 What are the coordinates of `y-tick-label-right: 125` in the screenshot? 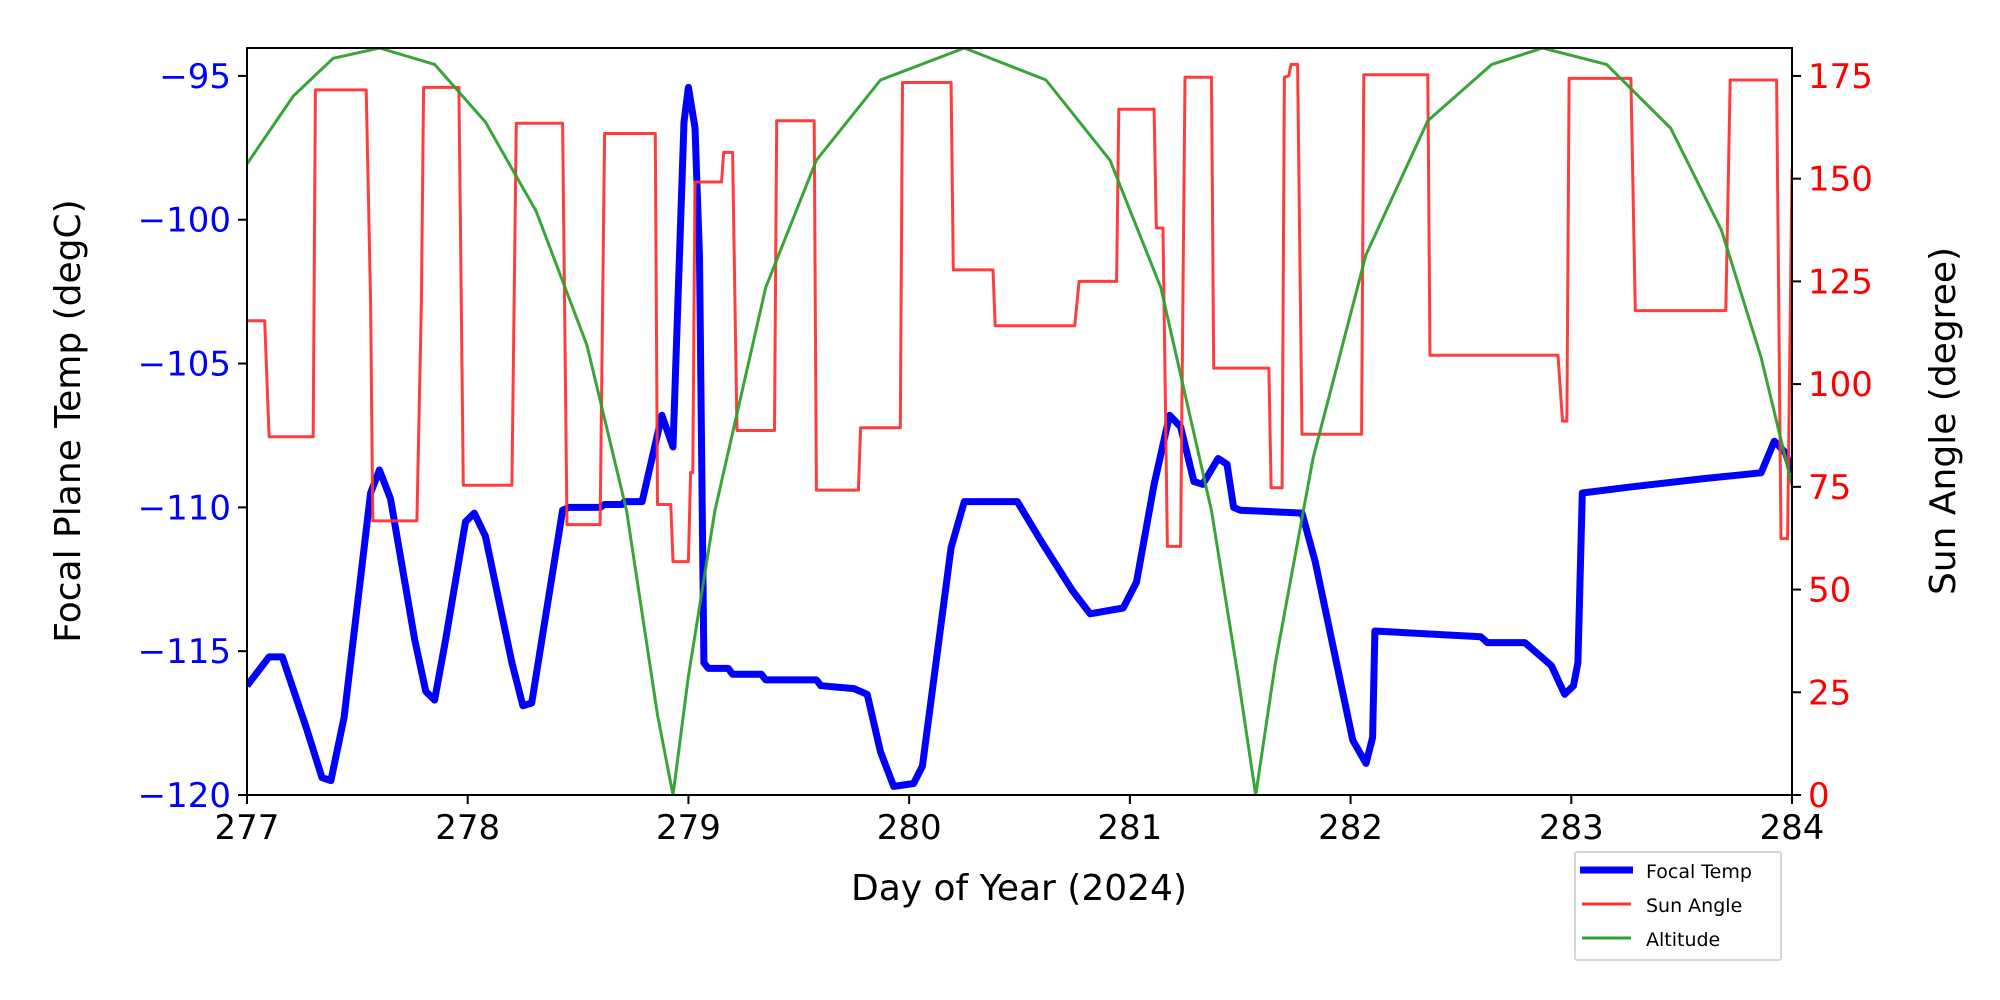 It's located at (1840, 282).